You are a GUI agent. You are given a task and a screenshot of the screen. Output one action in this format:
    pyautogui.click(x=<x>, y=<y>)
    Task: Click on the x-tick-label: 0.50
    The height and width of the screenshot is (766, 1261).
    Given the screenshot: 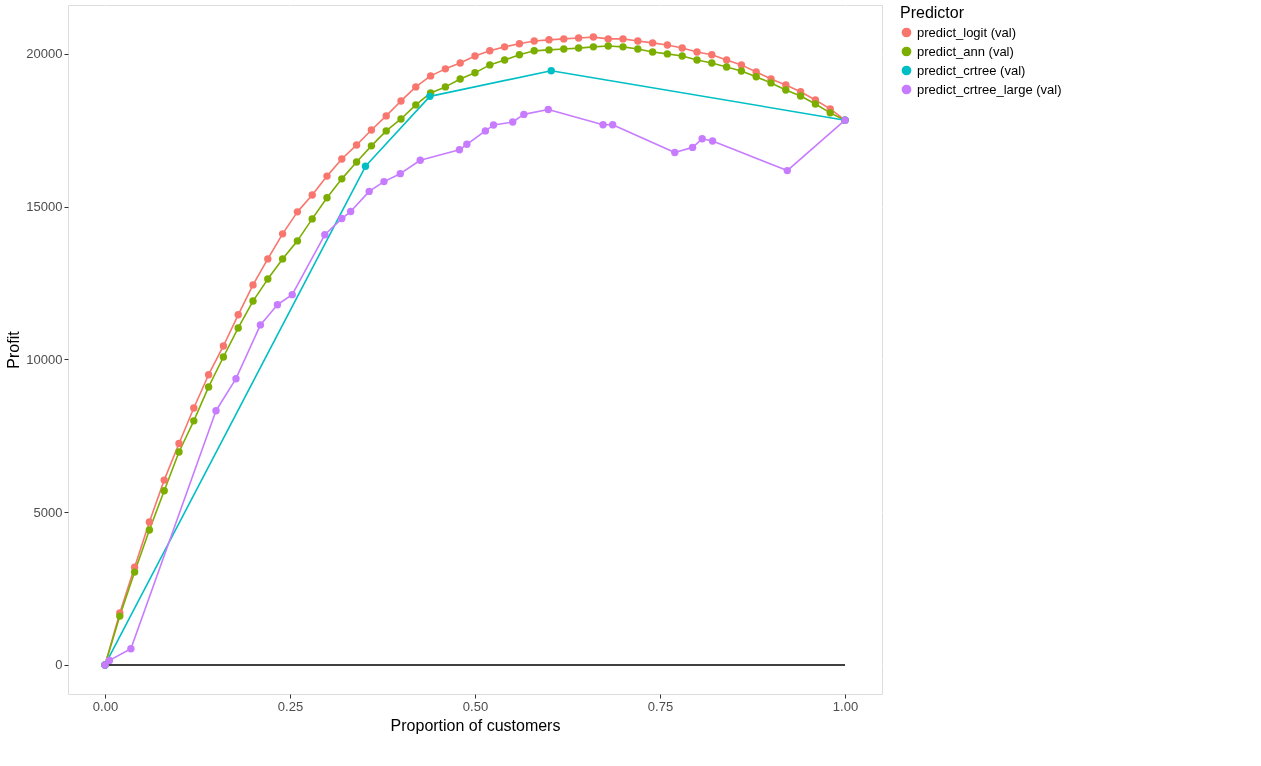 What is the action you would take?
    pyautogui.click(x=475, y=706)
    